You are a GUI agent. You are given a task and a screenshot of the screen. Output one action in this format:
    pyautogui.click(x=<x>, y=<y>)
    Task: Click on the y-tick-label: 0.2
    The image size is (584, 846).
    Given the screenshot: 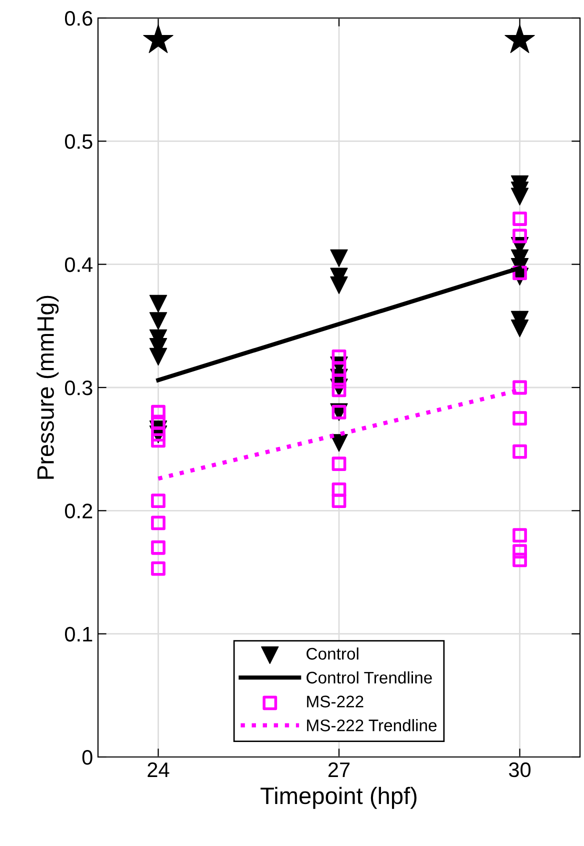 What is the action you would take?
    pyautogui.click(x=78, y=511)
    